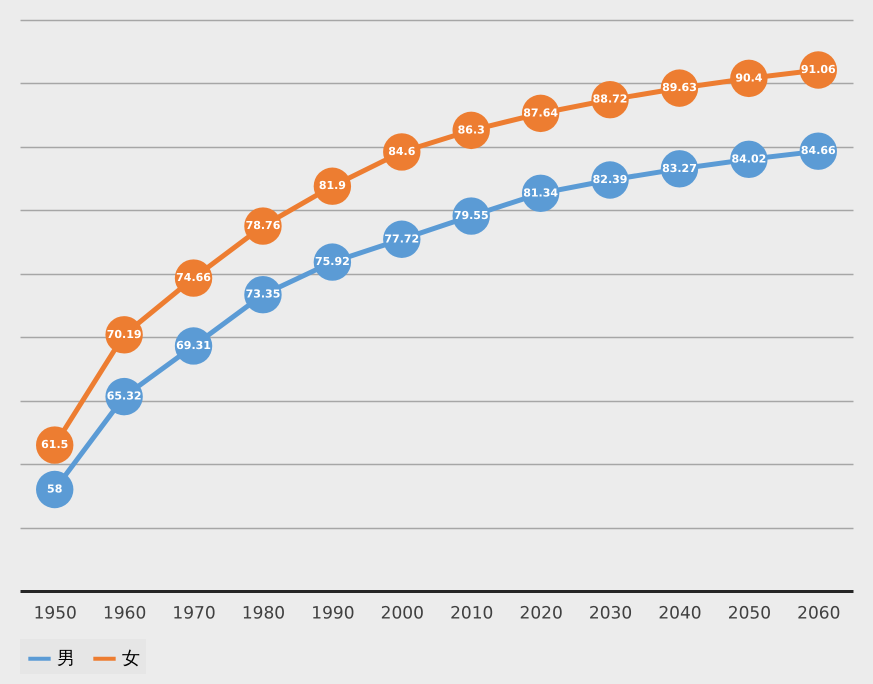 The image size is (873, 684). Describe the element at coordinates (332, 185) in the screenshot. I see `data-label: 81.9` at that location.